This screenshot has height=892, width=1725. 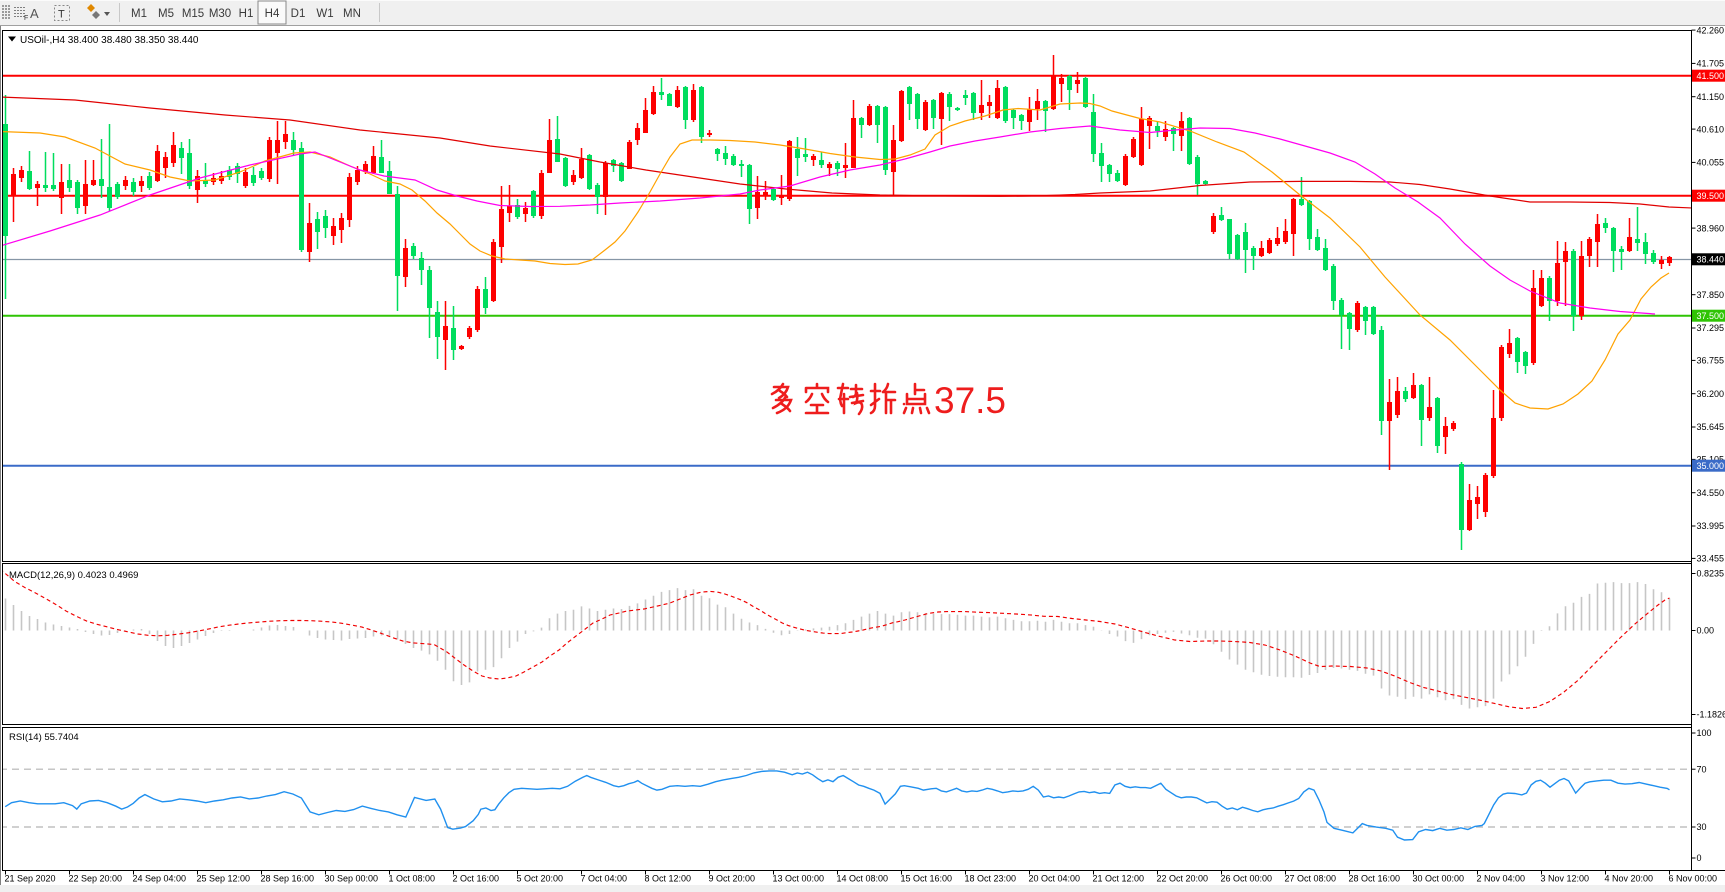 What do you see at coordinates (799, 879) in the screenshot?
I see `svg-text: 13 Oct 00:00` at bounding box center [799, 879].